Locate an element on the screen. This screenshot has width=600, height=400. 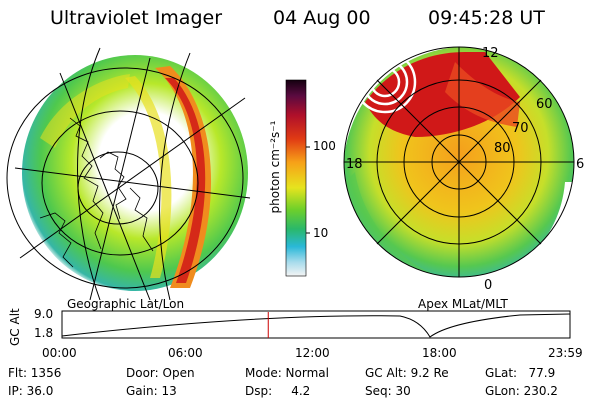
info-gain: Gain: 13 is located at coordinates (151, 391).